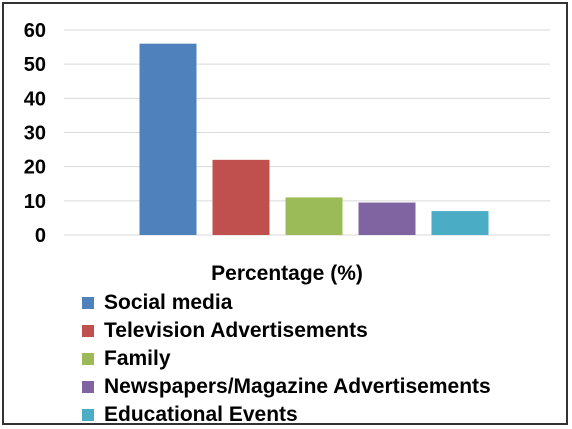 The height and width of the screenshot is (429, 572). Describe the element at coordinates (35, 168) in the screenshot. I see `y-tick-label: 20` at that location.